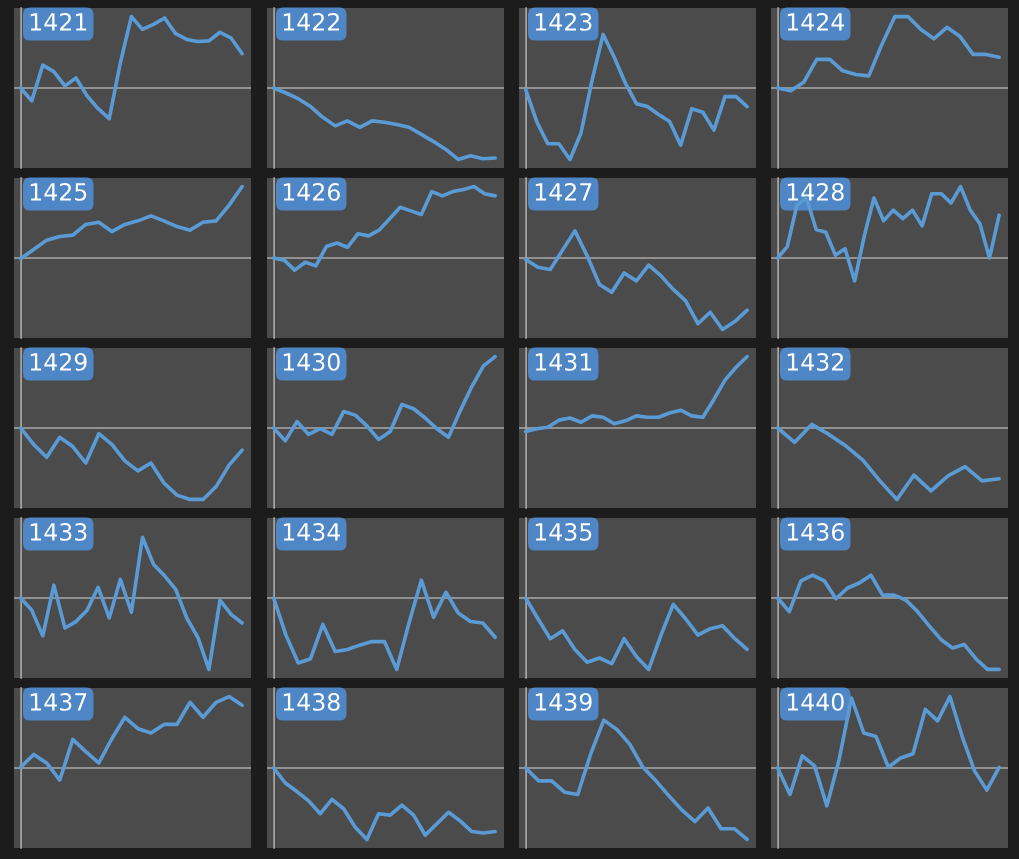  Describe the element at coordinates (815, 191) in the screenshot. I see `chart-title: 1428` at that location.